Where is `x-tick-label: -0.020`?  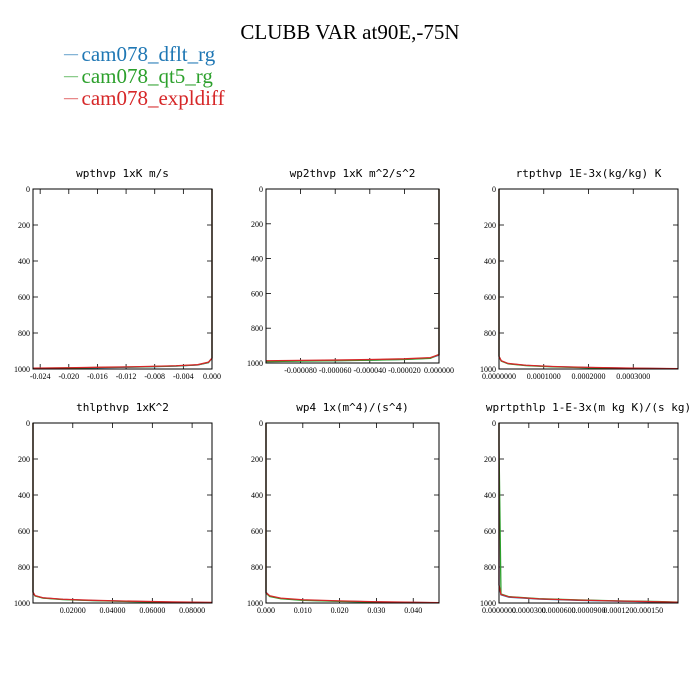
x-tick-label: -0.020 is located at coordinates (68, 376).